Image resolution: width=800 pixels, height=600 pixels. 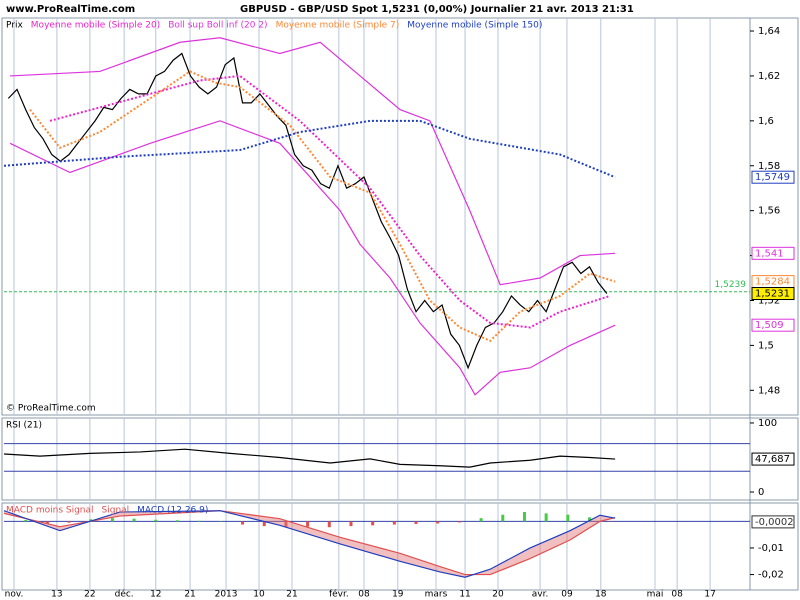 What do you see at coordinates (172, 511) in the screenshot?
I see `legend-entry: MACD (12 26 9)` at bounding box center [172, 511].